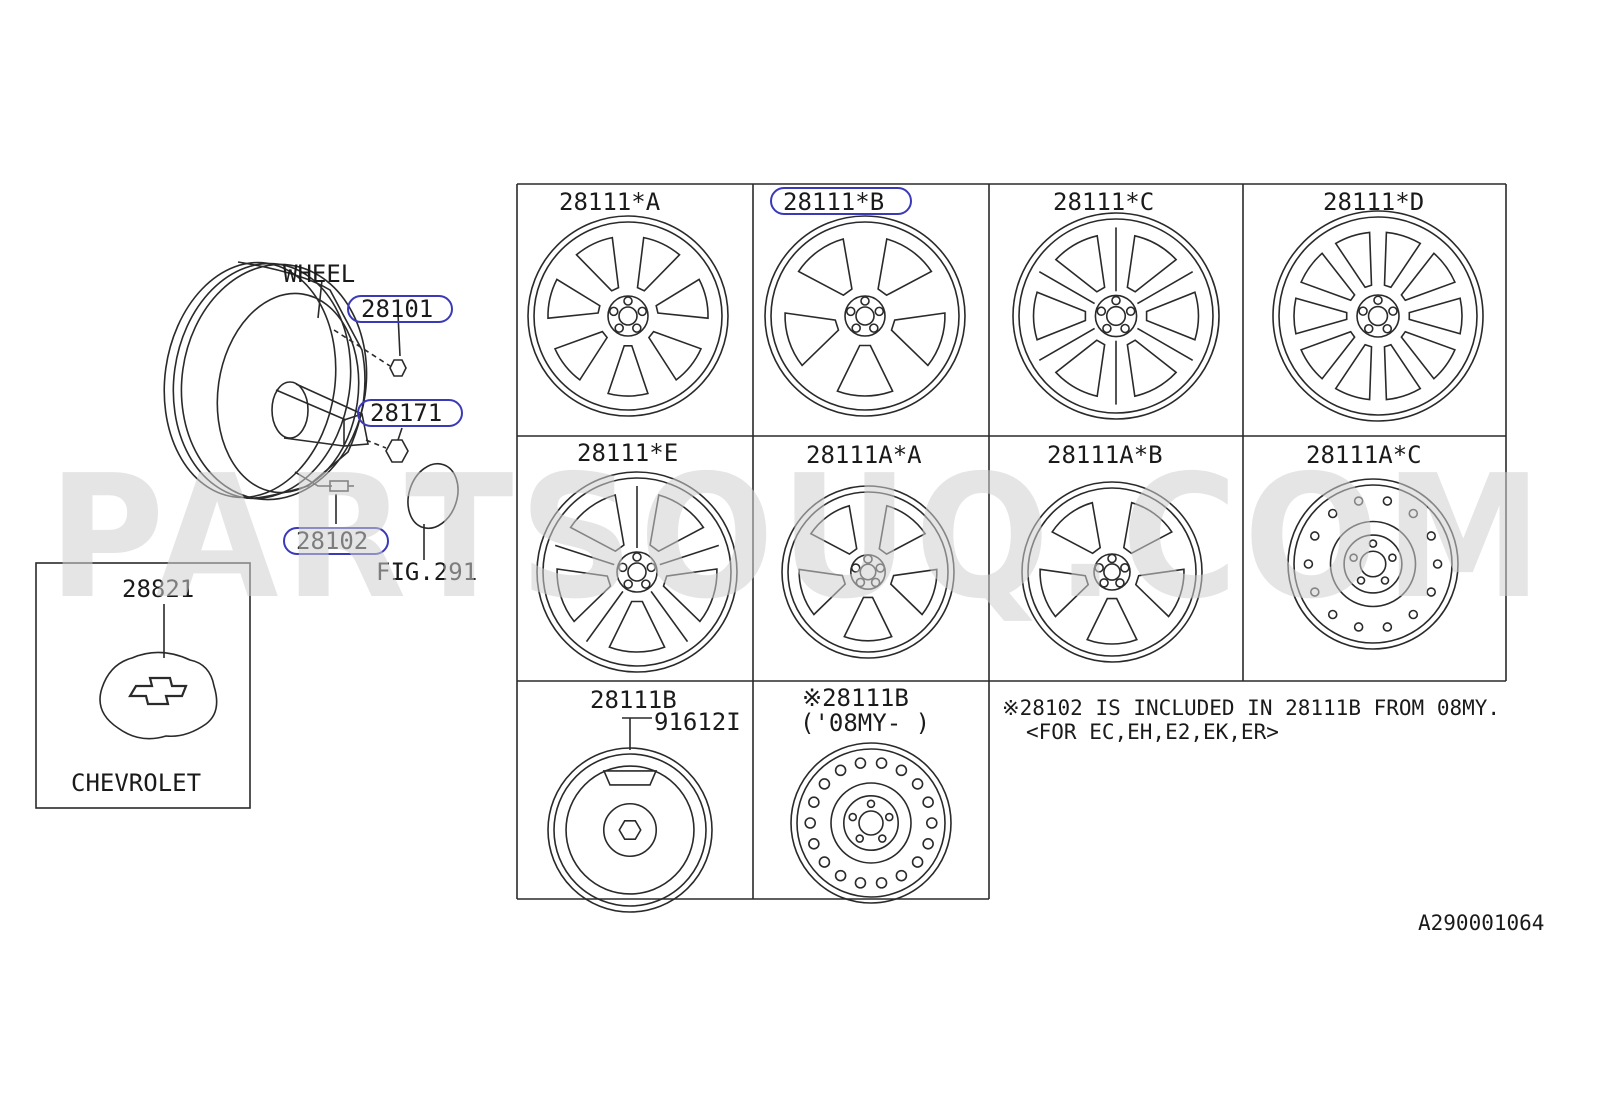 The image size is (1600, 1107). What do you see at coordinates (1378, 316) in the screenshot?
I see `wheel-ten-spoke-icon` at bounding box center [1378, 316].